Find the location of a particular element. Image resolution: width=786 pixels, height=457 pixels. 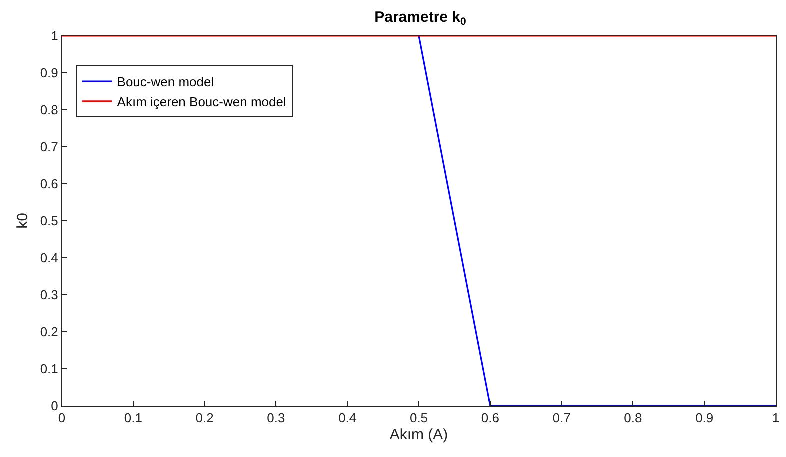

y-tick-label: 0 is located at coordinates (54, 406).